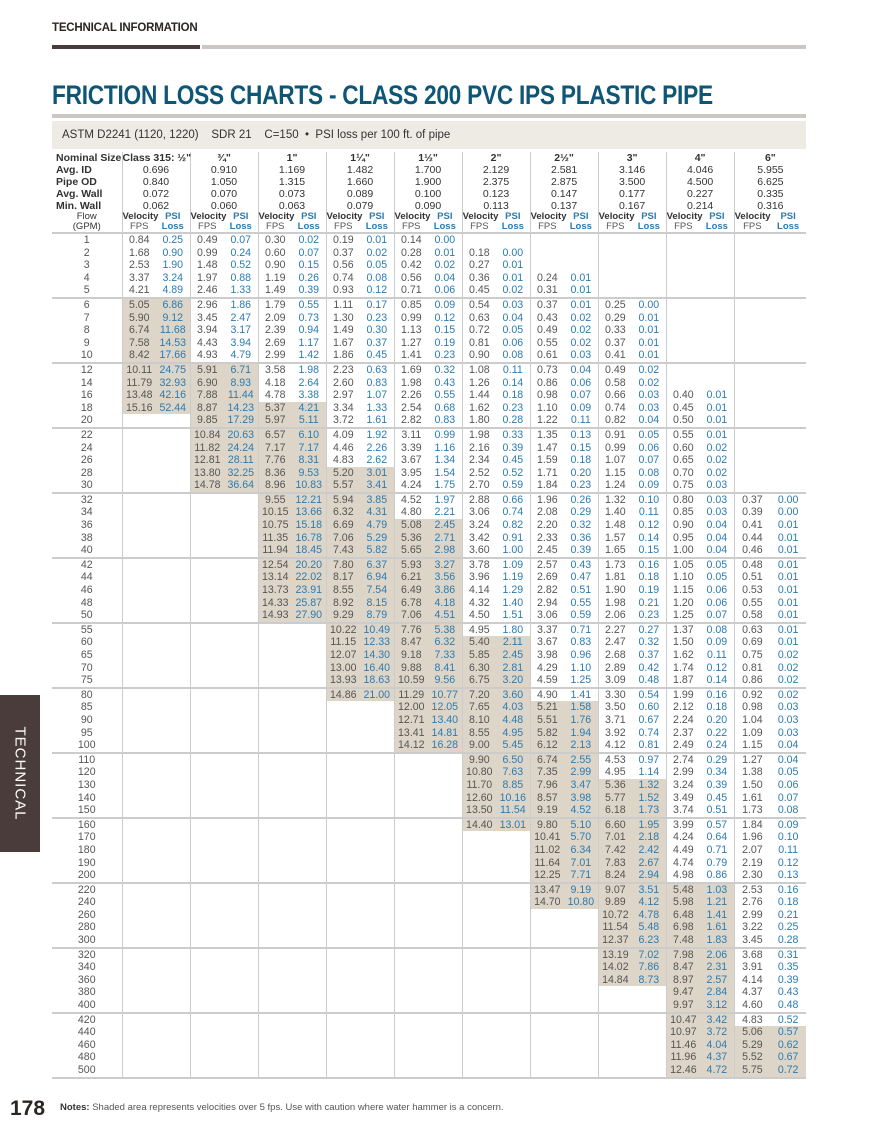 The image size is (884, 1131). I want to click on velocity-fps: 1.49, so click(343, 330).